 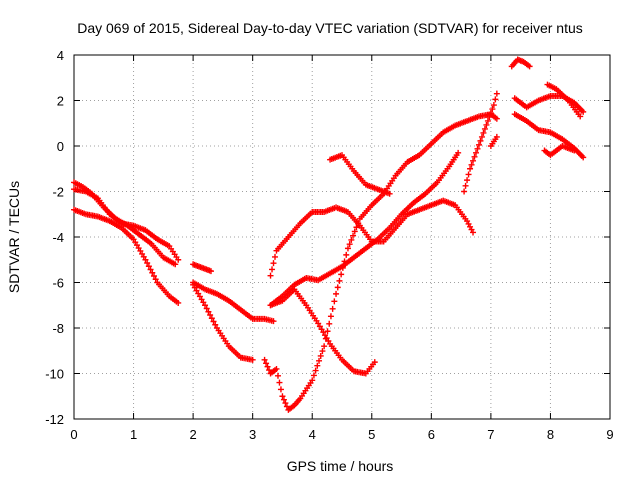 I want to click on x-tick-label: 9, so click(x=609, y=434).